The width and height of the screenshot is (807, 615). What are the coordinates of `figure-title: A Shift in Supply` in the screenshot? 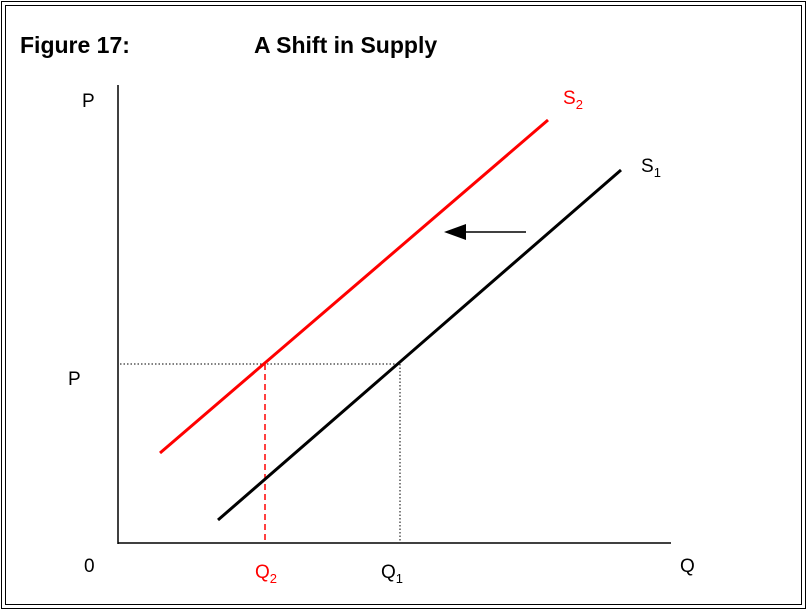 It's located at (345, 45).